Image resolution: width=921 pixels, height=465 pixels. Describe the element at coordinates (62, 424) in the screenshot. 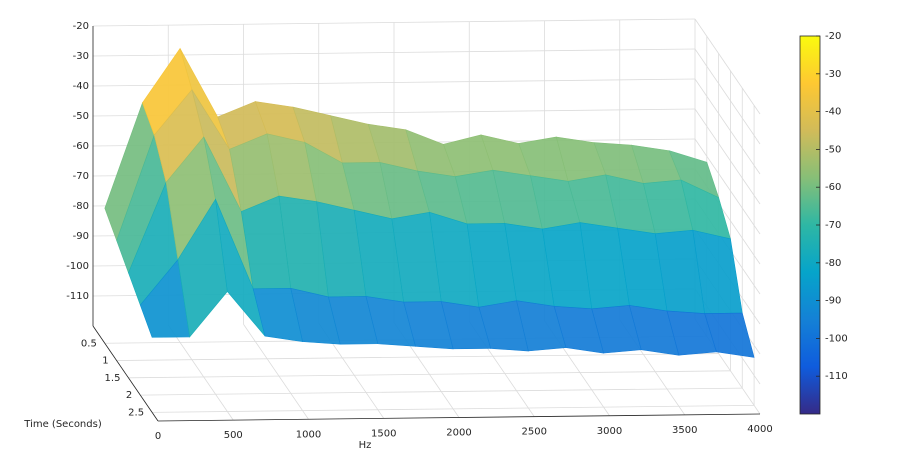

I see `y-axis-label: Time (Seconds)` at that location.